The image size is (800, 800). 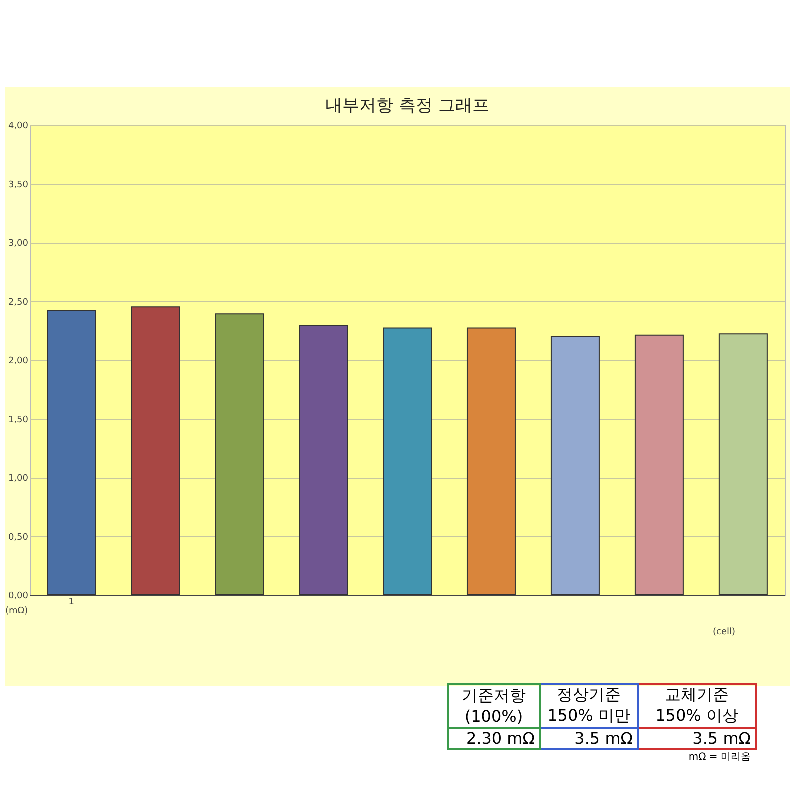 What do you see at coordinates (71, 603) in the screenshot?
I see `x-tick-label: 1` at bounding box center [71, 603].